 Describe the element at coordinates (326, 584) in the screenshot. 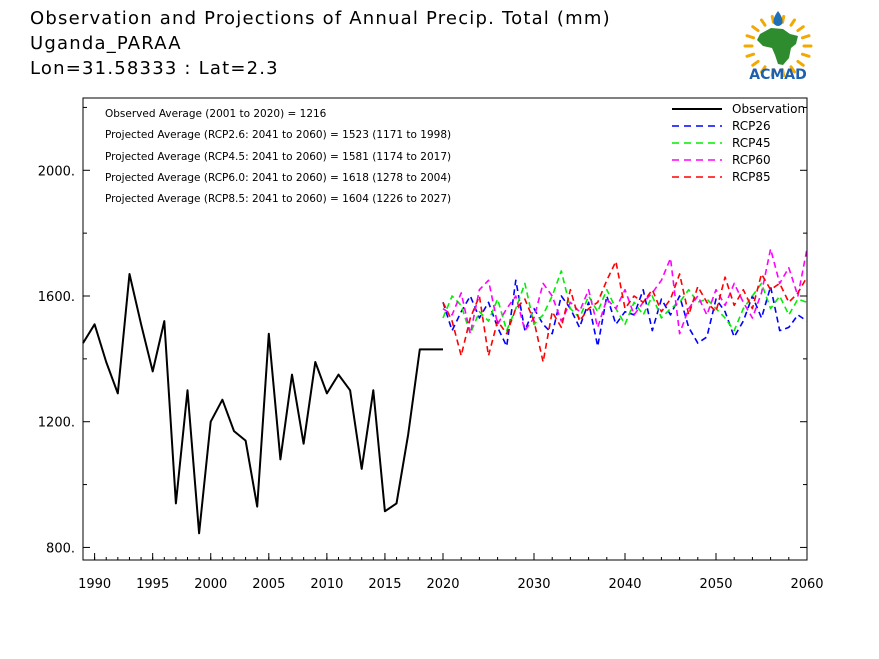

I see `x-tick-label: 2010` at that location.